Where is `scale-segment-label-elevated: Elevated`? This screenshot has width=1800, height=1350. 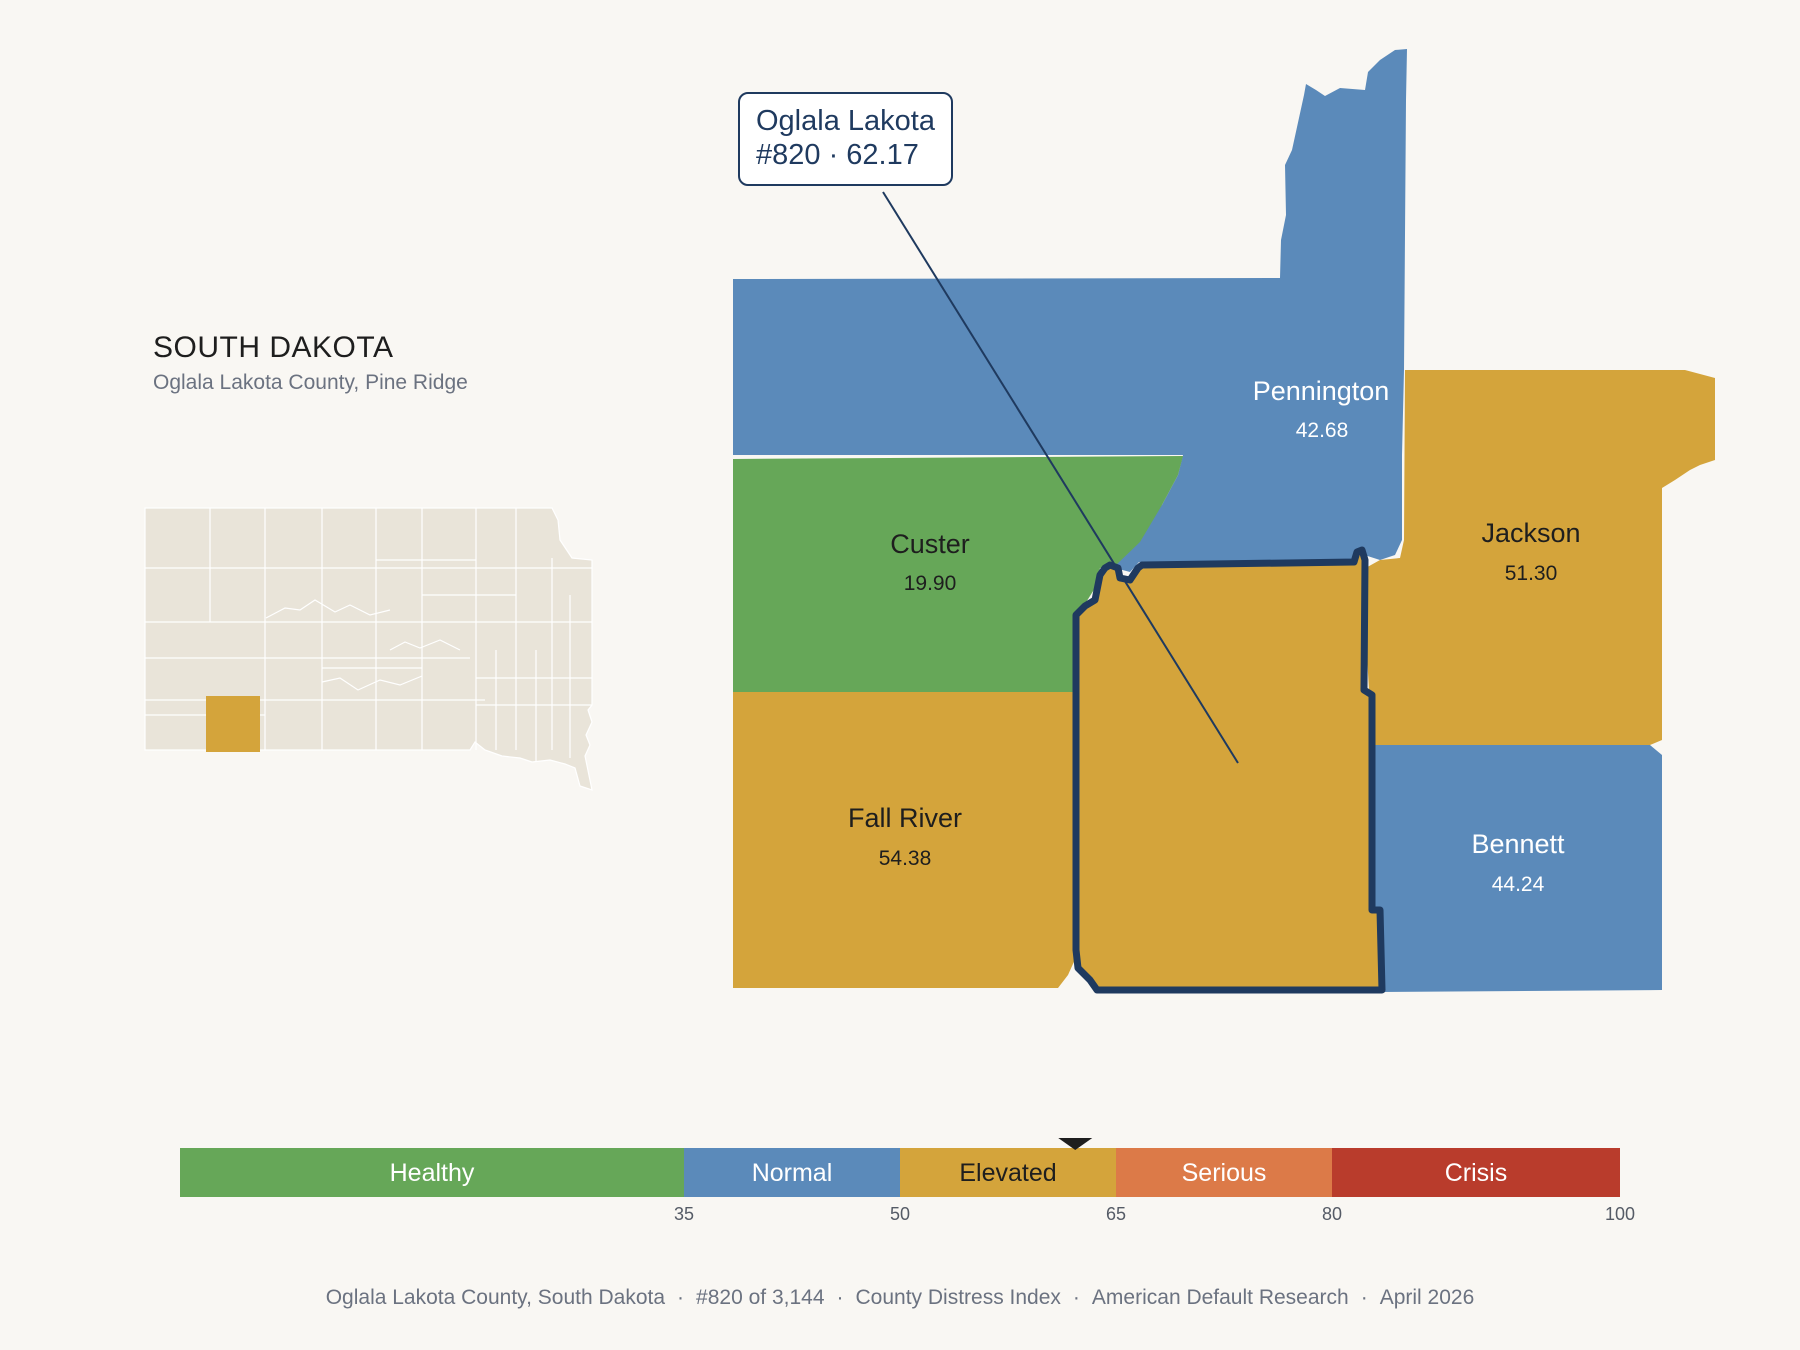
scale-segment-label-elevated: Elevated is located at coordinates (1007, 1173).